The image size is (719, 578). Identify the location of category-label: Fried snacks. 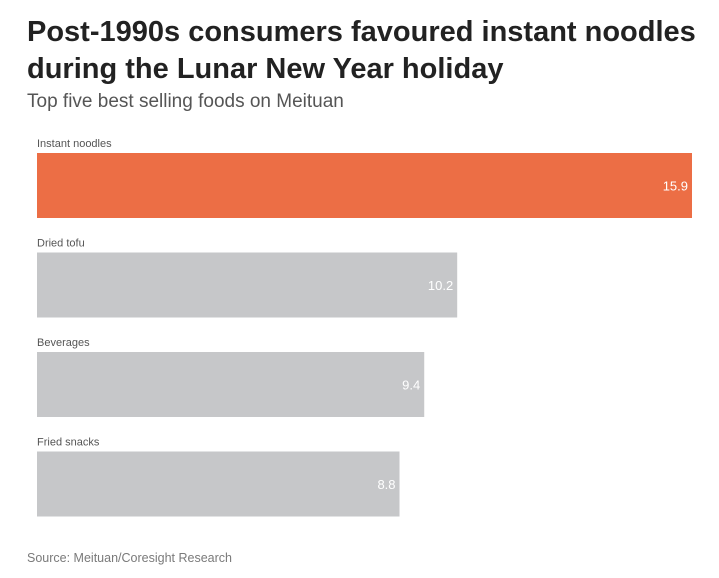
(68, 443).